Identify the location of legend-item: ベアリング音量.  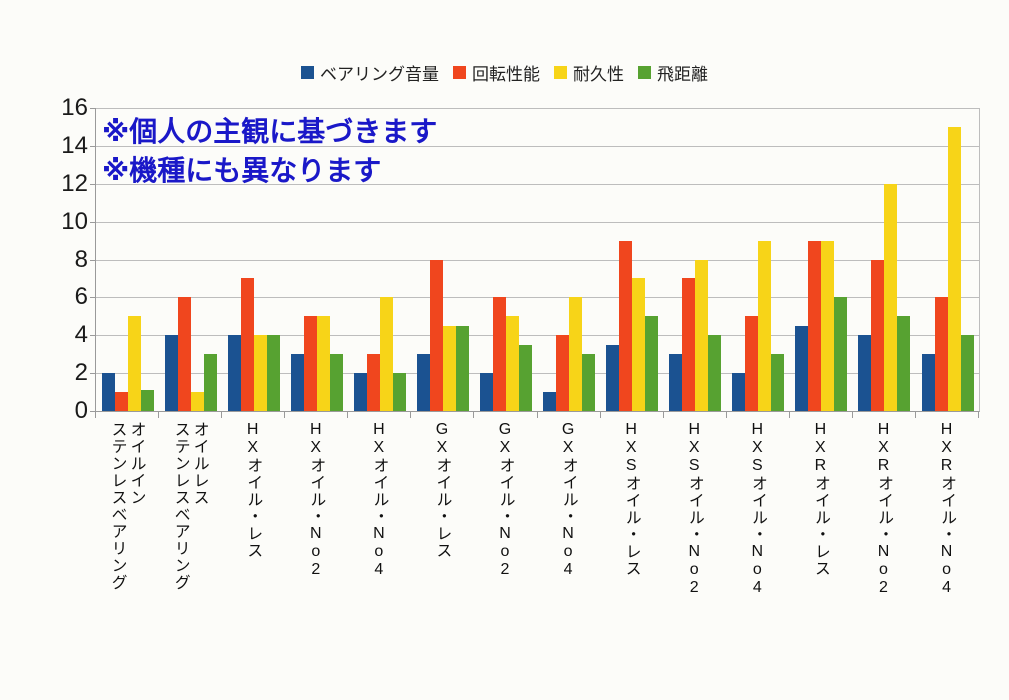
(370, 72).